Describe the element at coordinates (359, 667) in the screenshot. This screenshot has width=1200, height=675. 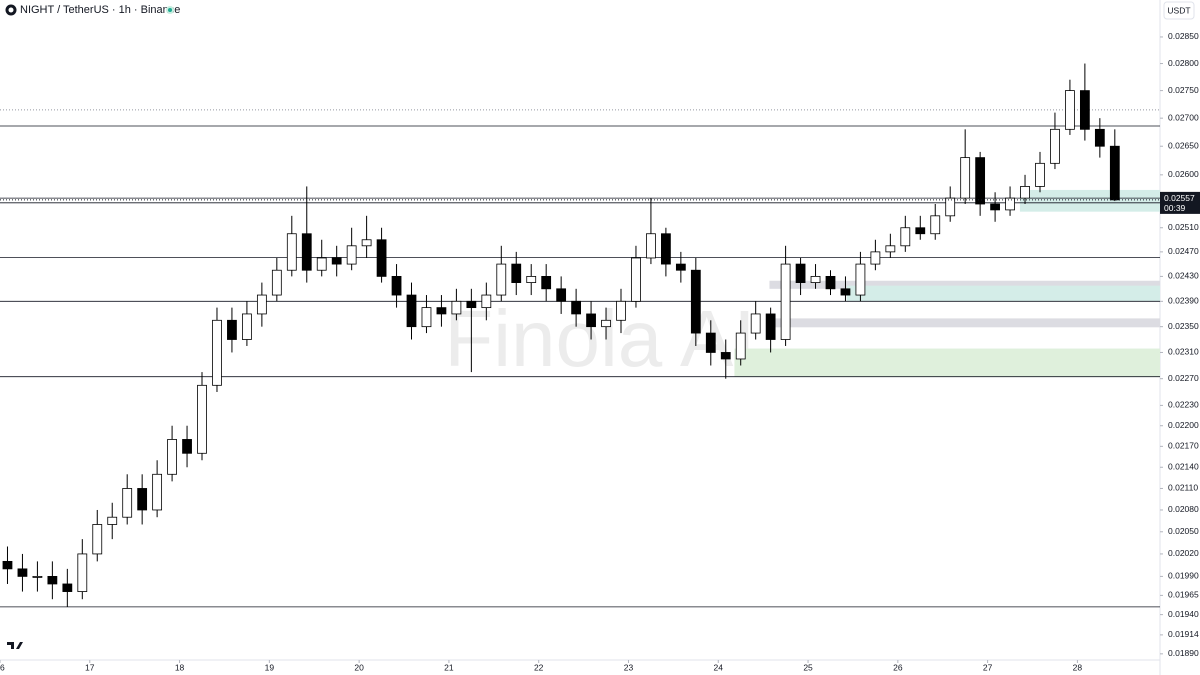
I see `x-tick-label: 20` at that location.